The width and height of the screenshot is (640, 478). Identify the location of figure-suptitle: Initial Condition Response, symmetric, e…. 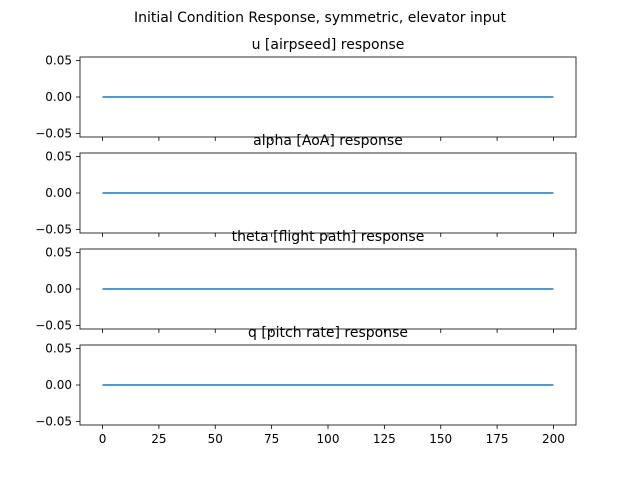
(320, 18).